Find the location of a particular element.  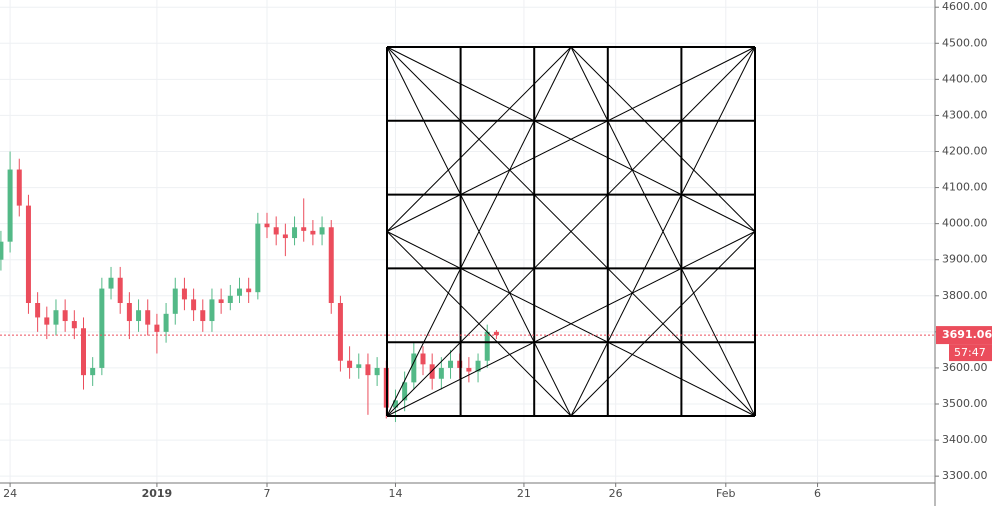

y-tick-label: 4000.00 is located at coordinates (965, 223).